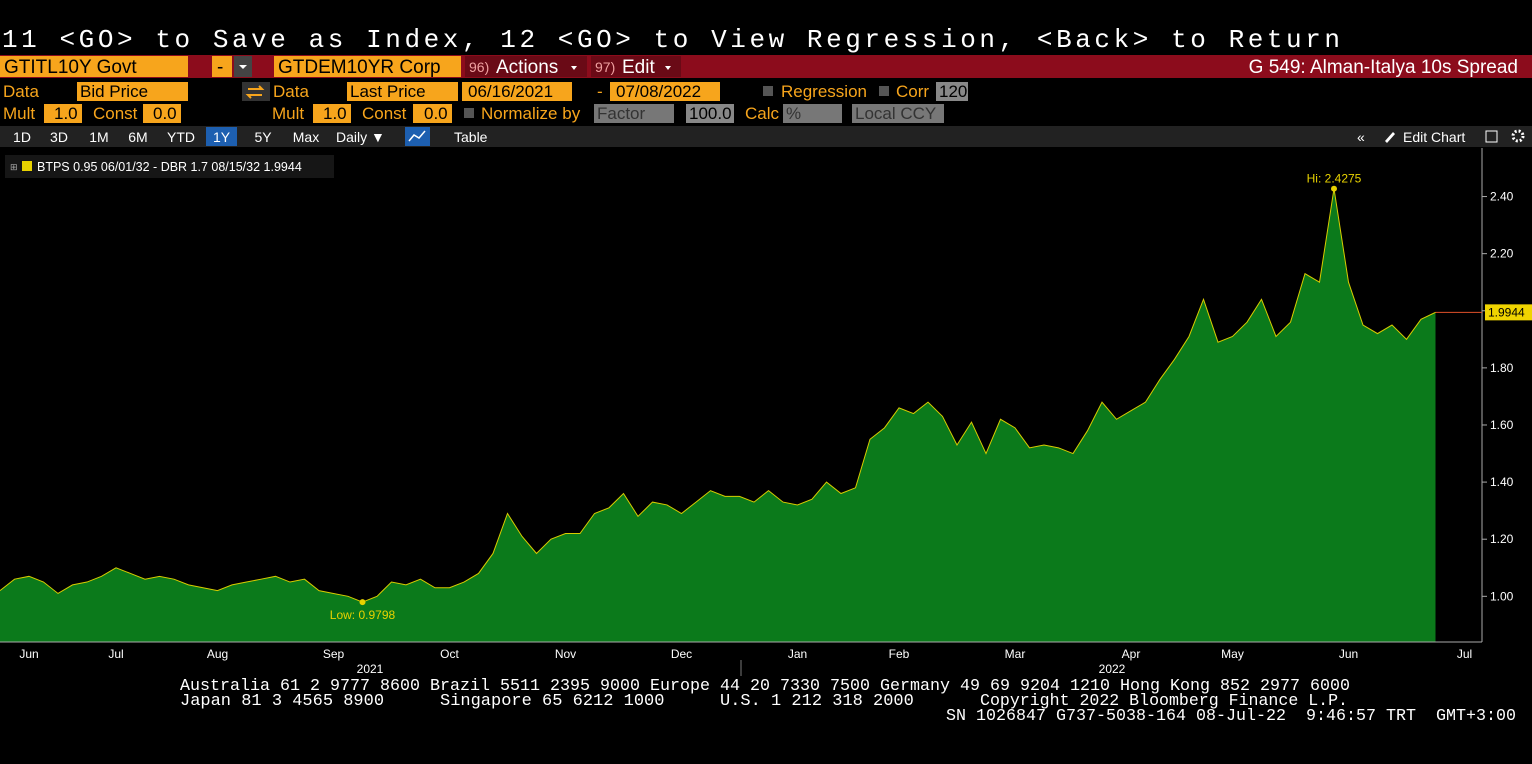 The width and height of the screenshot is (1532, 764). I want to click on factor-value: 100.0, so click(710, 113).